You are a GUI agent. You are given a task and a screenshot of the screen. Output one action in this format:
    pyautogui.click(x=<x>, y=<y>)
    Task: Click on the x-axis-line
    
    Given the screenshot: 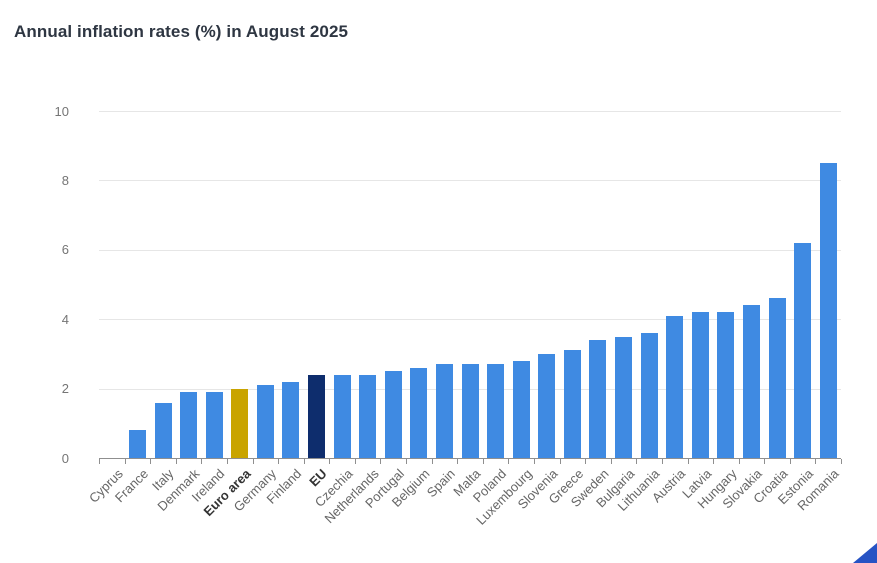 What is the action you would take?
    pyautogui.click(x=470, y=458)
    